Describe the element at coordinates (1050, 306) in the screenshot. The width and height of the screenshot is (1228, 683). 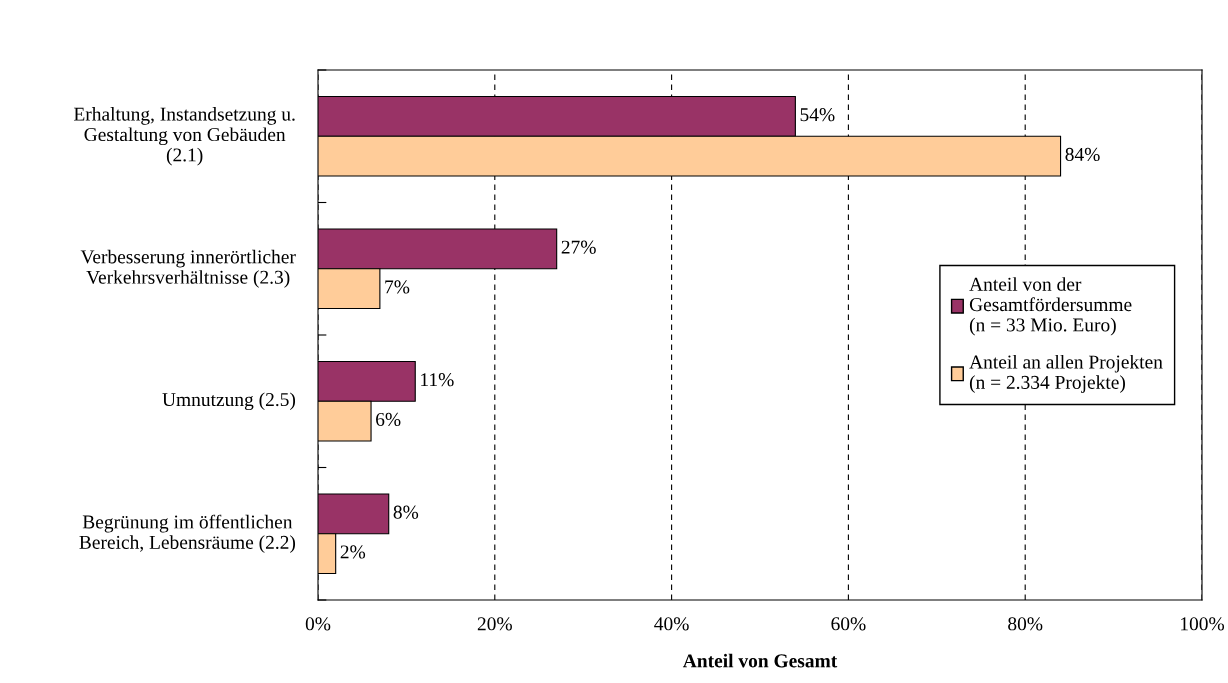
I see `legend-label: Anteil von der Gesamtfördersumme (n = 33 Mio. Euro)` at that location.